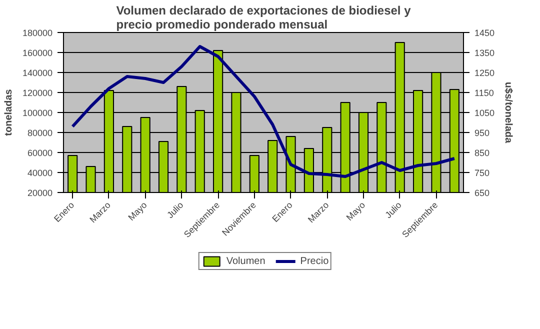 Image resolution: width=540 pixels, height=329 pixels. What do you see at coordinates (484, 53) in the screenshot?
I see `y2-tick-label: 1350` at bounding box center [484, 53].